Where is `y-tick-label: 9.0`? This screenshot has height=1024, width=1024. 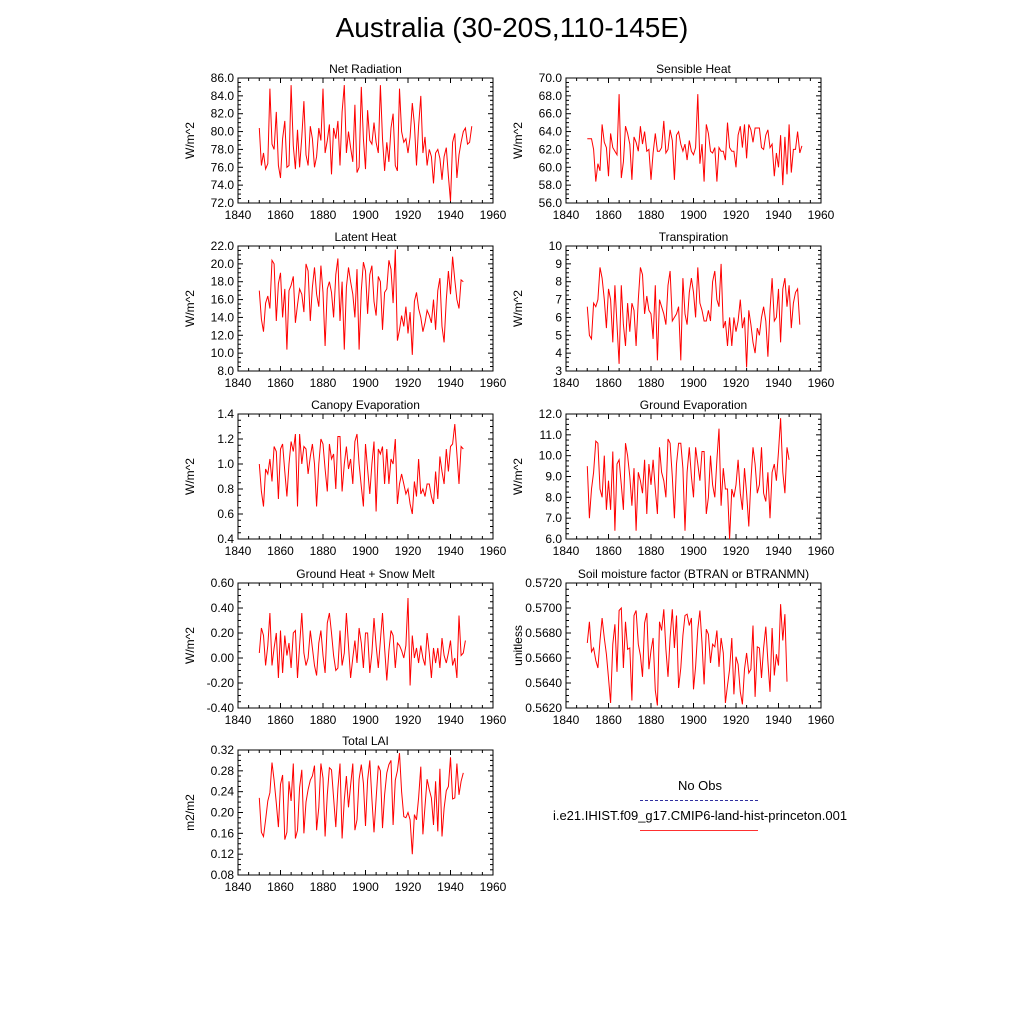 y-tick-label: 9.0 is located at coordinates (553, 477).